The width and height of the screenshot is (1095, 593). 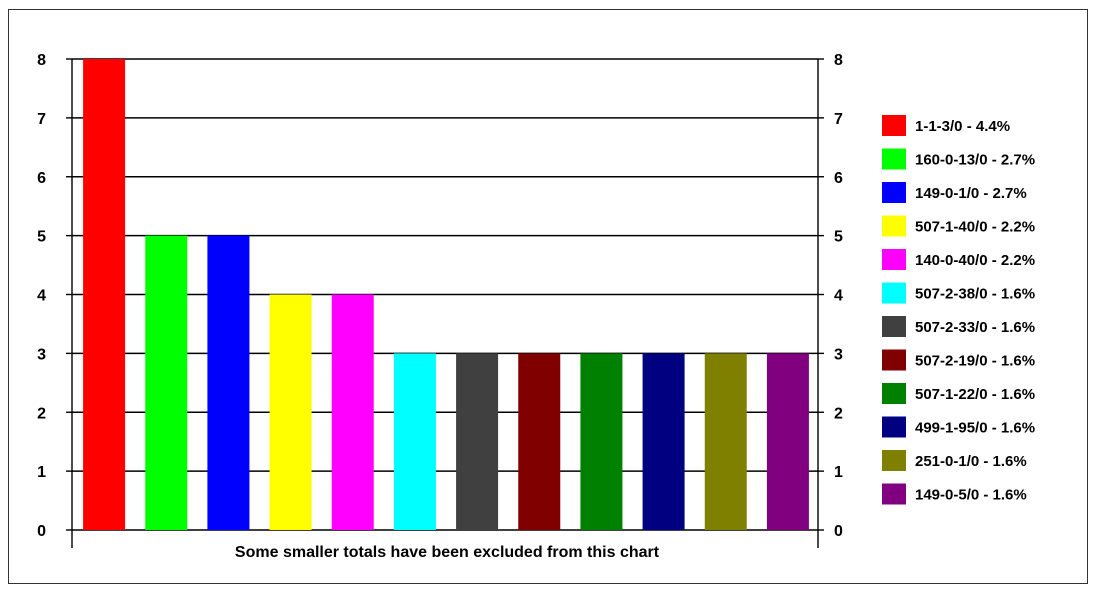 What do you see at coordinates (41, 237) in the screenshot?
I see `y-tick-label-left: 5` at bounding box center [41, 237].